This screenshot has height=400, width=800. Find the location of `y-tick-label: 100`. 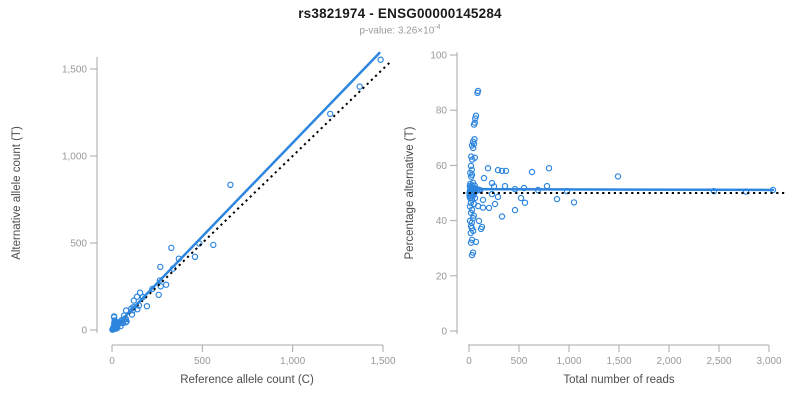

y-tick-label: 100 is located at coordinates (438, 56).